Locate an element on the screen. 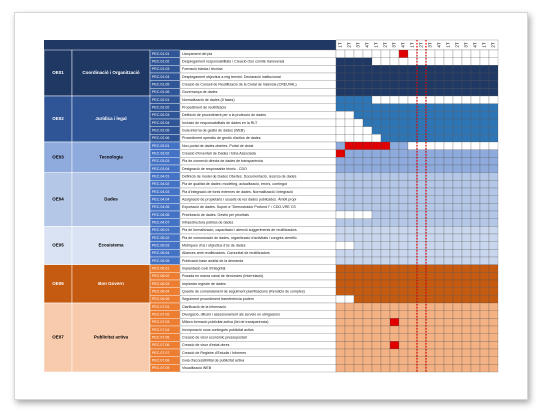  period-label: 2T is located at coordinates (349, 45).